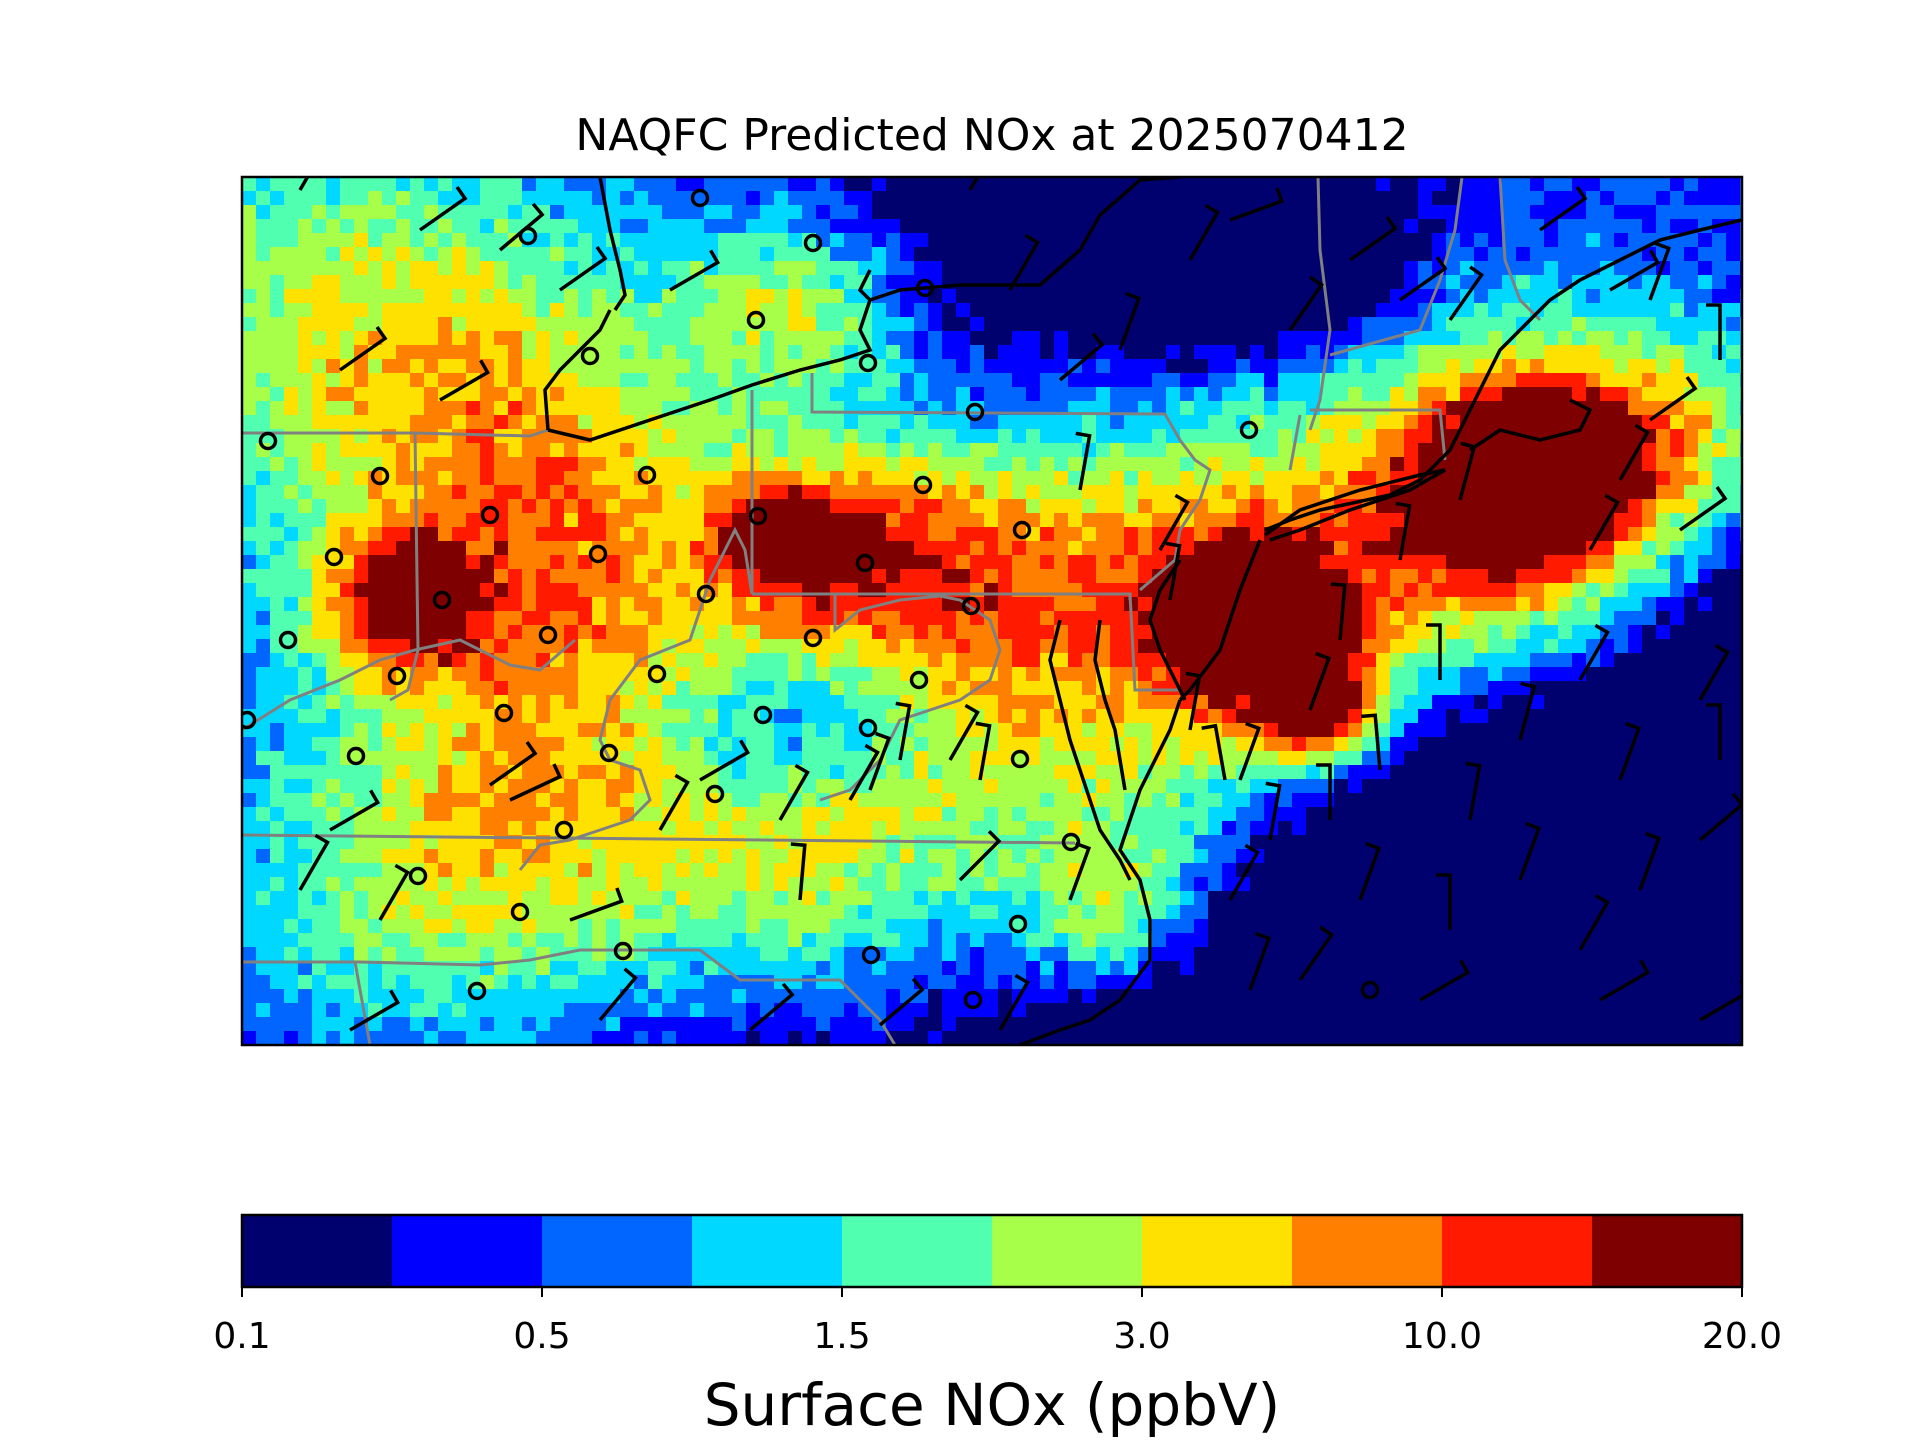  Describe the element at coordinates (1220, 620) in the screenshot. I see `coastline-nj` at that location.